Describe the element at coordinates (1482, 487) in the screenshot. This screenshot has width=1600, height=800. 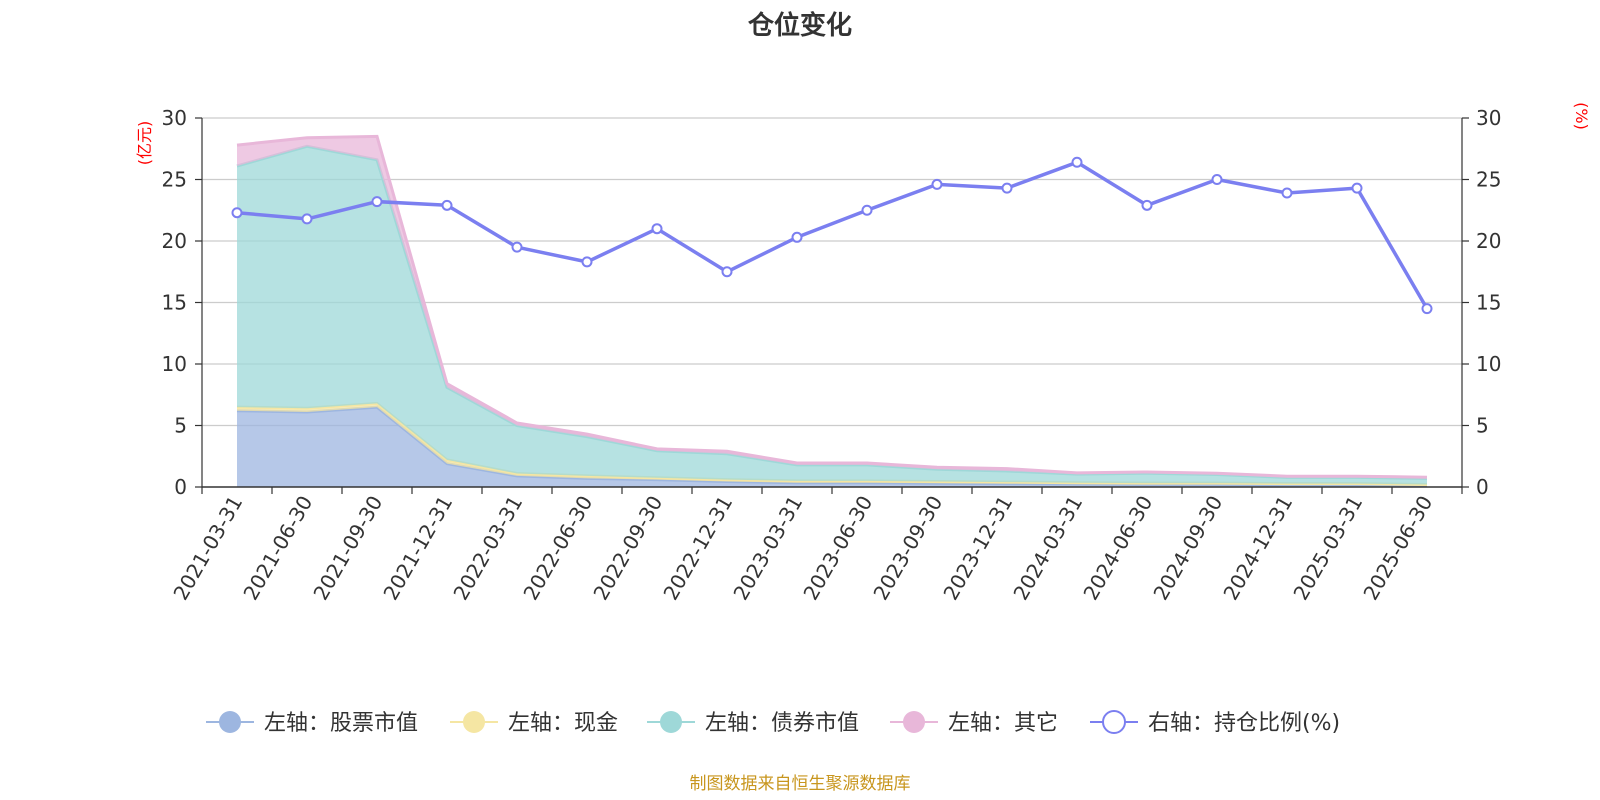
I see `right-axis-tick-label: 0` at that location.